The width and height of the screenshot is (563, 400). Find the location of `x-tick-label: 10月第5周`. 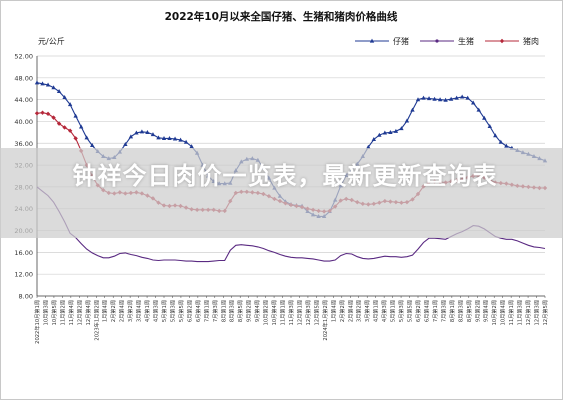

x-tick-label: 10月第5周 is located at coordinates (54, 312).